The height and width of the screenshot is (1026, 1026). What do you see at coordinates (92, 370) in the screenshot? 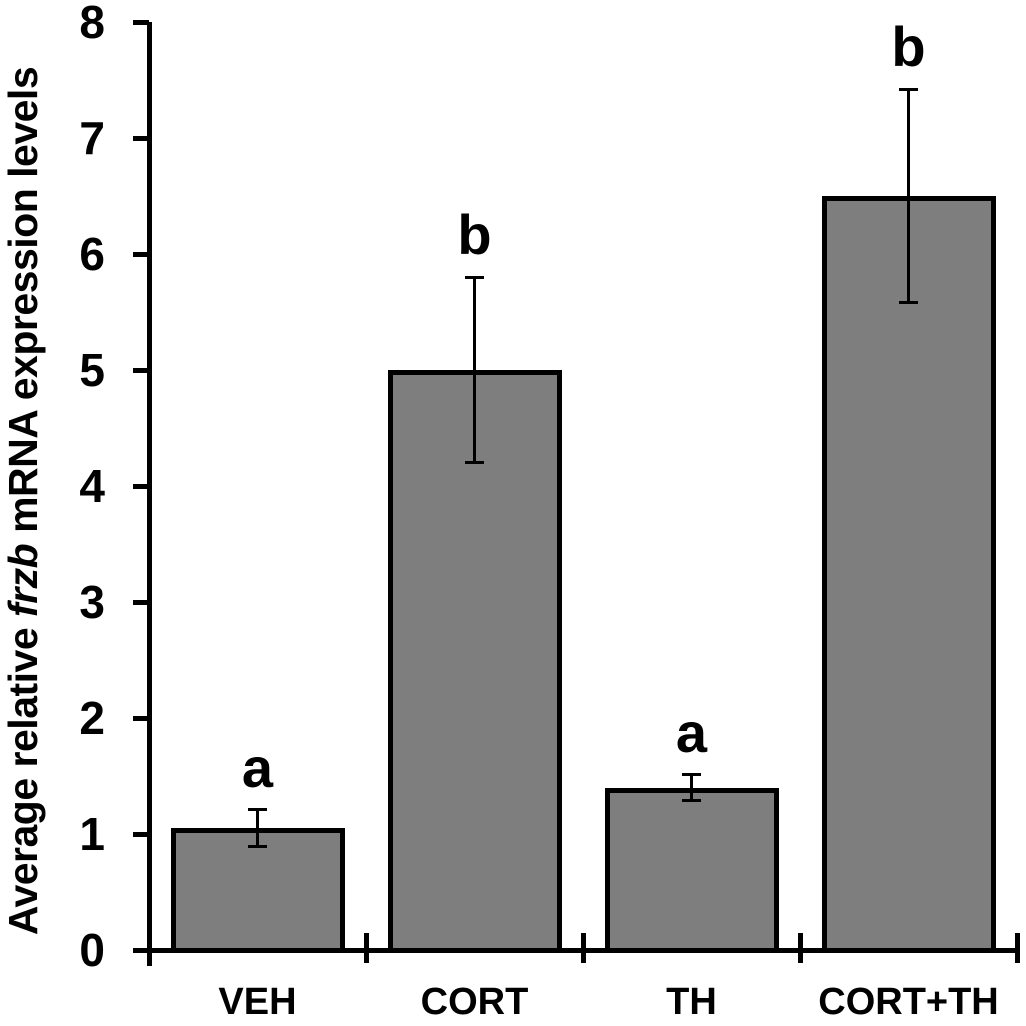
I see `y-axis-tick-label: 5` at bounding box center [92, 370].